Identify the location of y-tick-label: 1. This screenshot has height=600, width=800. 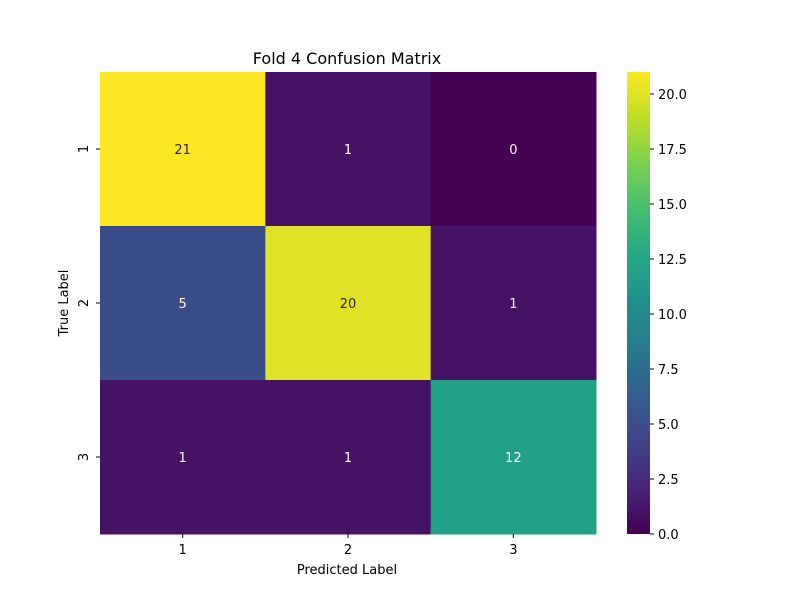
(84, 149).